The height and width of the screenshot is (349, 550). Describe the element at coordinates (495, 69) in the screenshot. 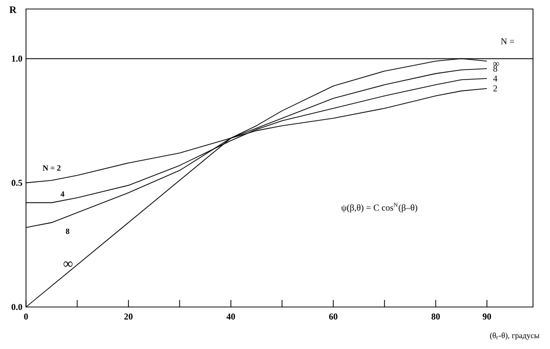

I see `annotation: 8` at that location.